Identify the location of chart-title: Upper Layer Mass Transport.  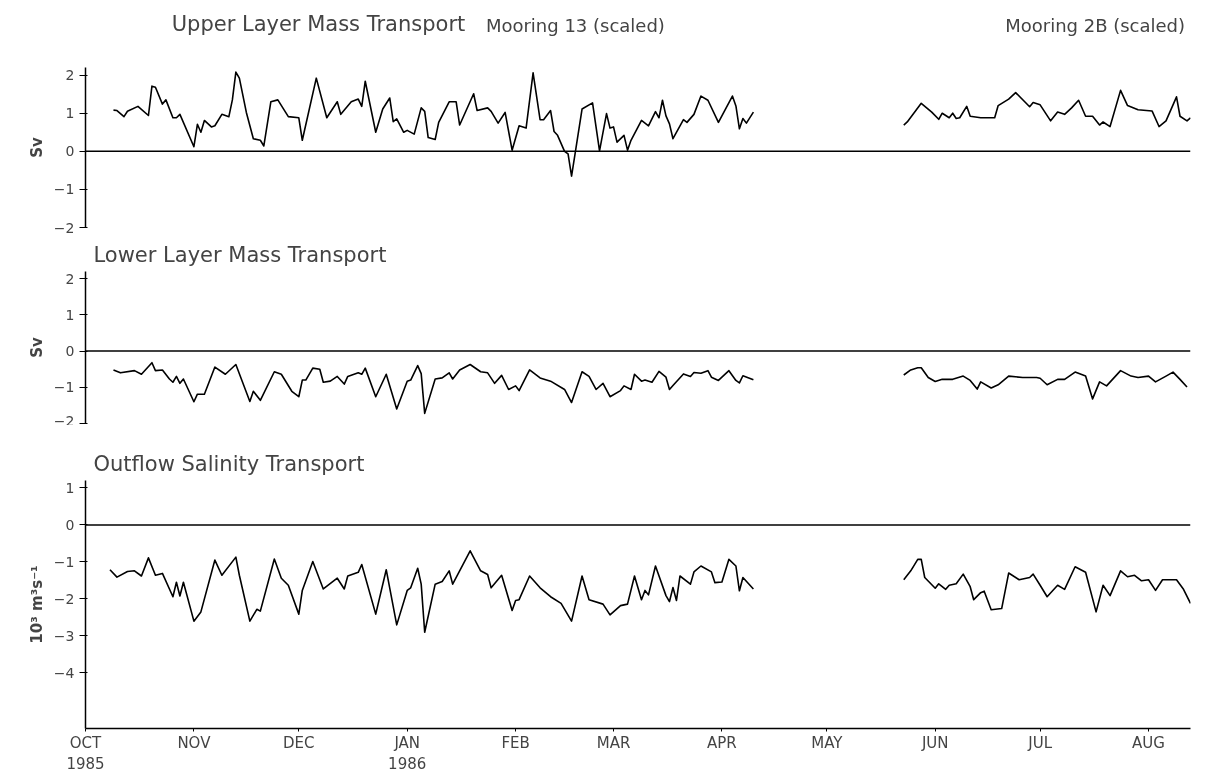
(318, 23).